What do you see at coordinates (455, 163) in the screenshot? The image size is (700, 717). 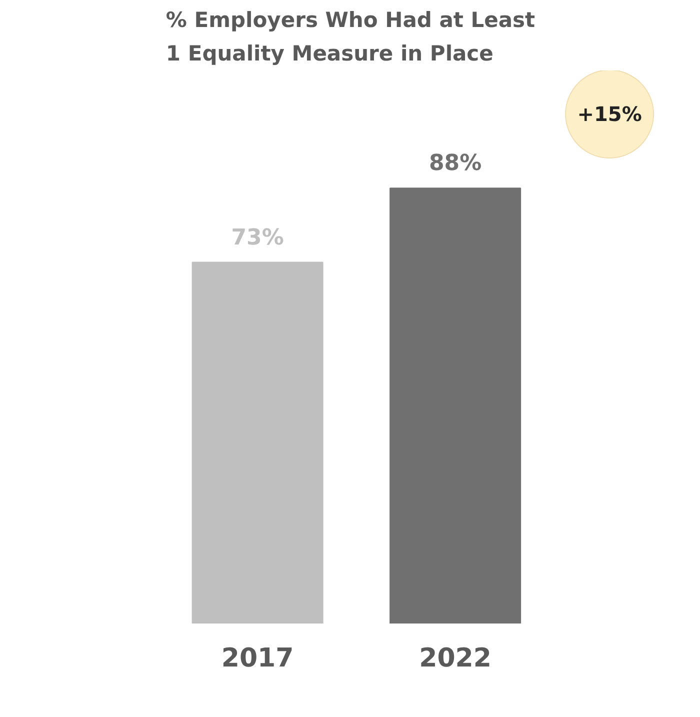 I see `data-label: 88%` at bounding box center [455, 163].